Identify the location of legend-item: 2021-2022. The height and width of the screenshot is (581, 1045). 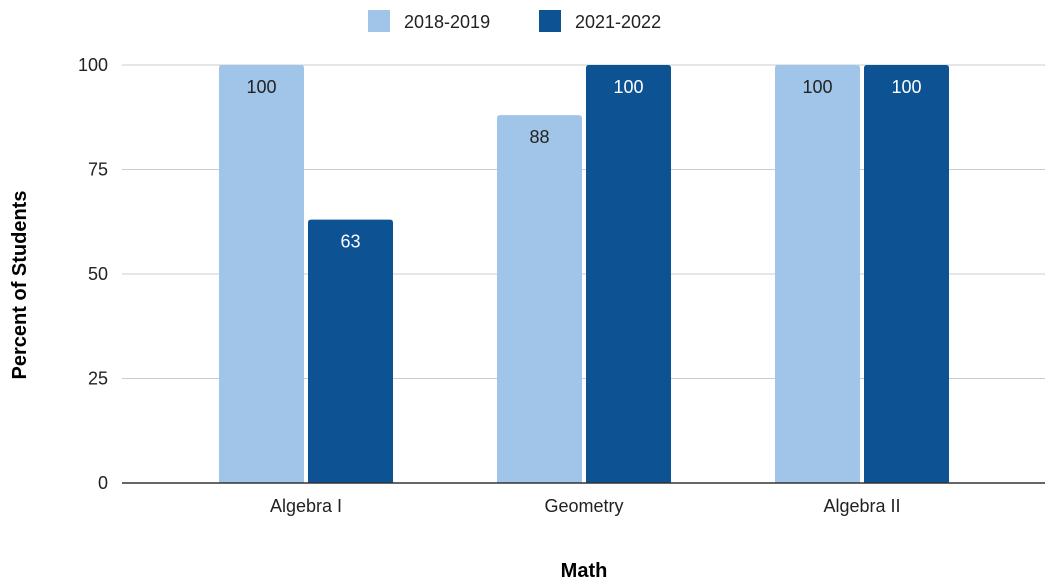
(600, 21).